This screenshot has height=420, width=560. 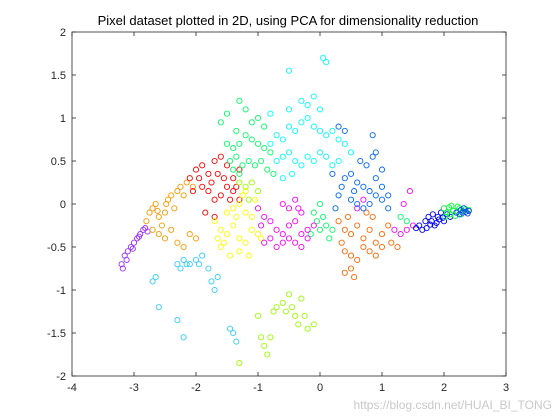 I want to click on x-tick-label: -2, so click(x=196, y=388).